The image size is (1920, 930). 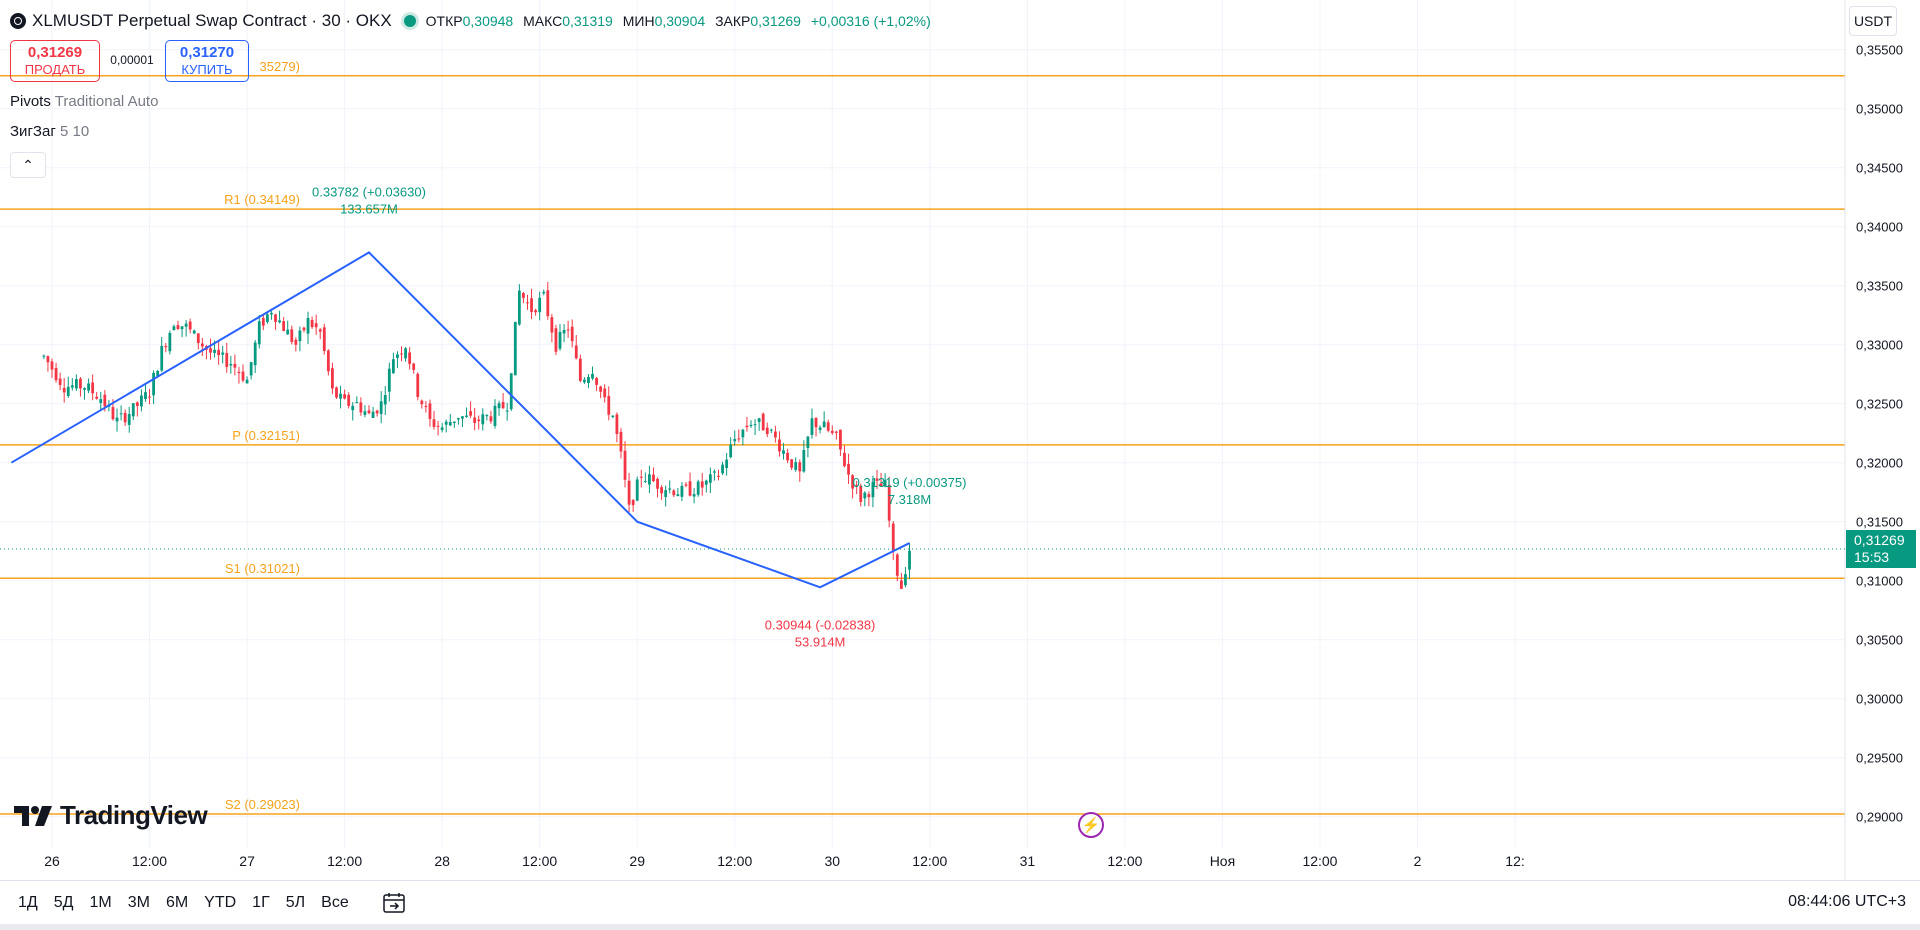 What do you see at coordinates (63, 902) in the screenshot?
I see `range-5d: 5Д` at bounding box center [63, 902].